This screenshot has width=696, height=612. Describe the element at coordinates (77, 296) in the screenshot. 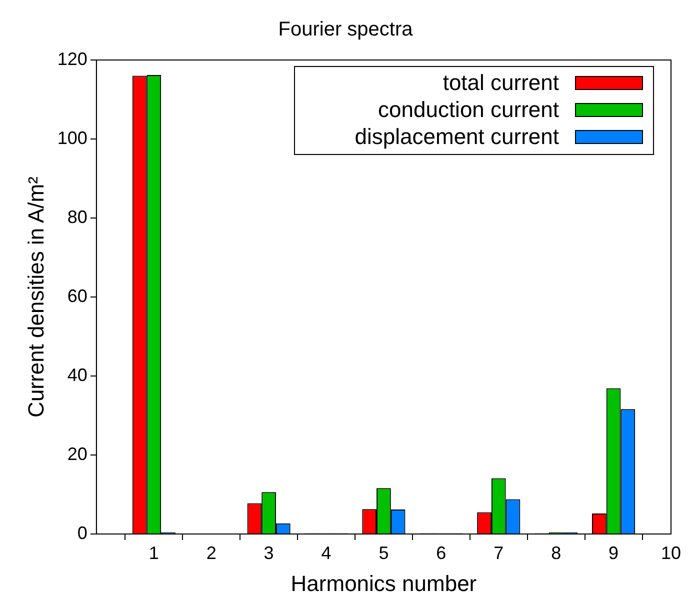

I see `y-tick-label: 60` at that location.